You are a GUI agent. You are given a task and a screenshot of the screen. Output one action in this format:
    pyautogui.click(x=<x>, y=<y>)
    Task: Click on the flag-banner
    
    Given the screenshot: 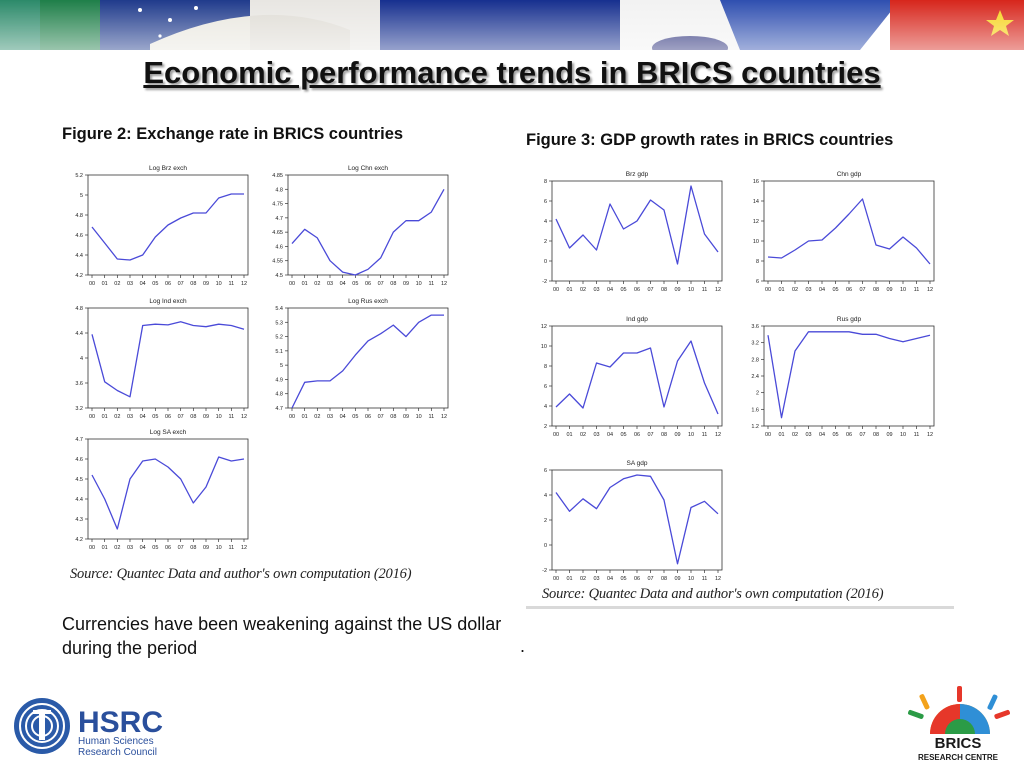 What is the action you would take?
    pyautogui.click(x=512, y=25)
    